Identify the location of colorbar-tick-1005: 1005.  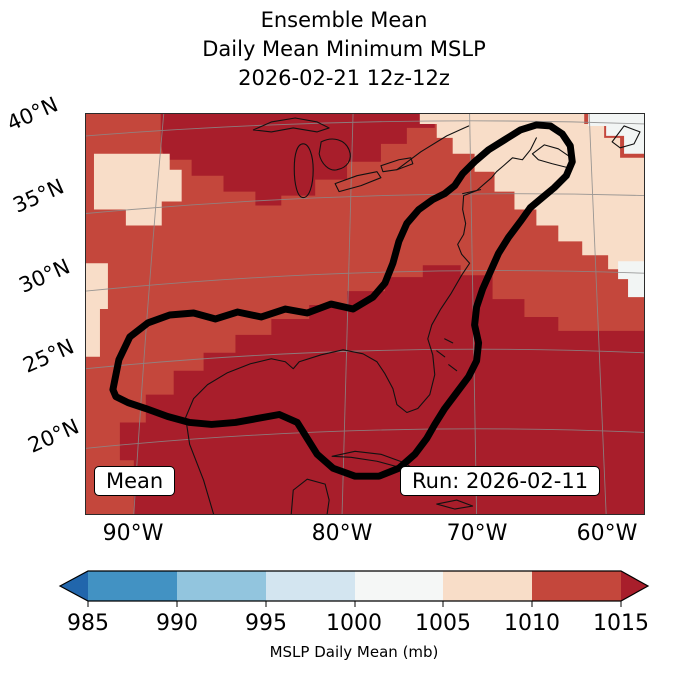
(443, 623).